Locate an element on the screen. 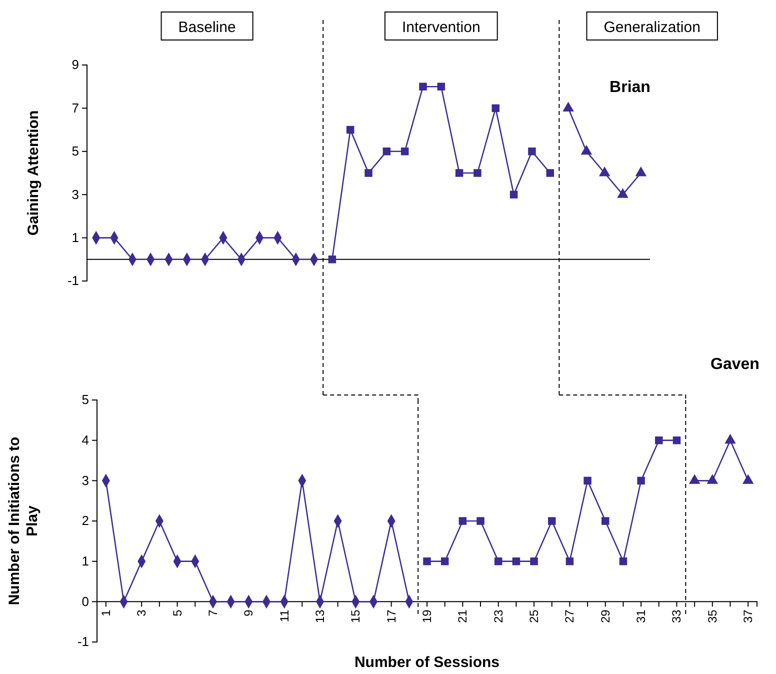  y-tick-label: 9 is located at coordinates (75, 64).